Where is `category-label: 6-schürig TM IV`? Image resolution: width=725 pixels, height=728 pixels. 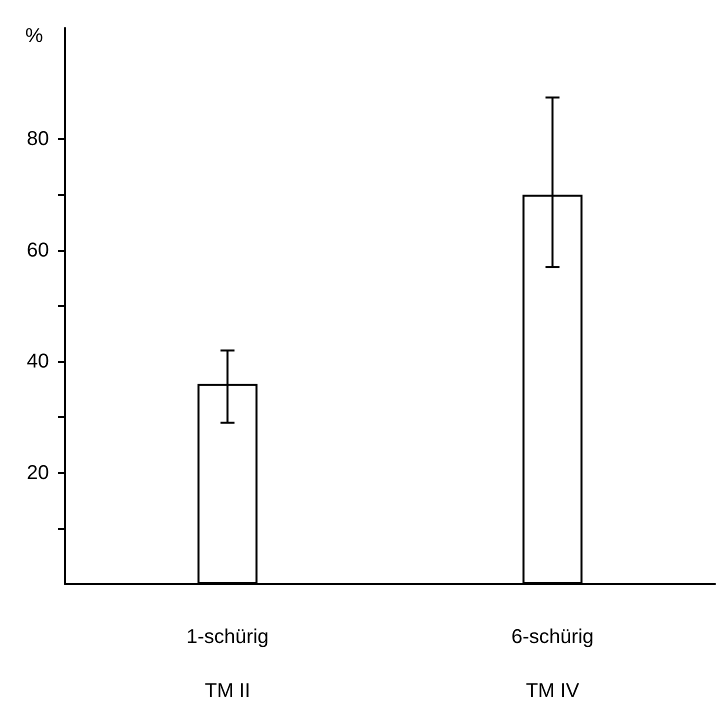 category-label: 6-schürig TM IV is located at coordinates (552, 664).